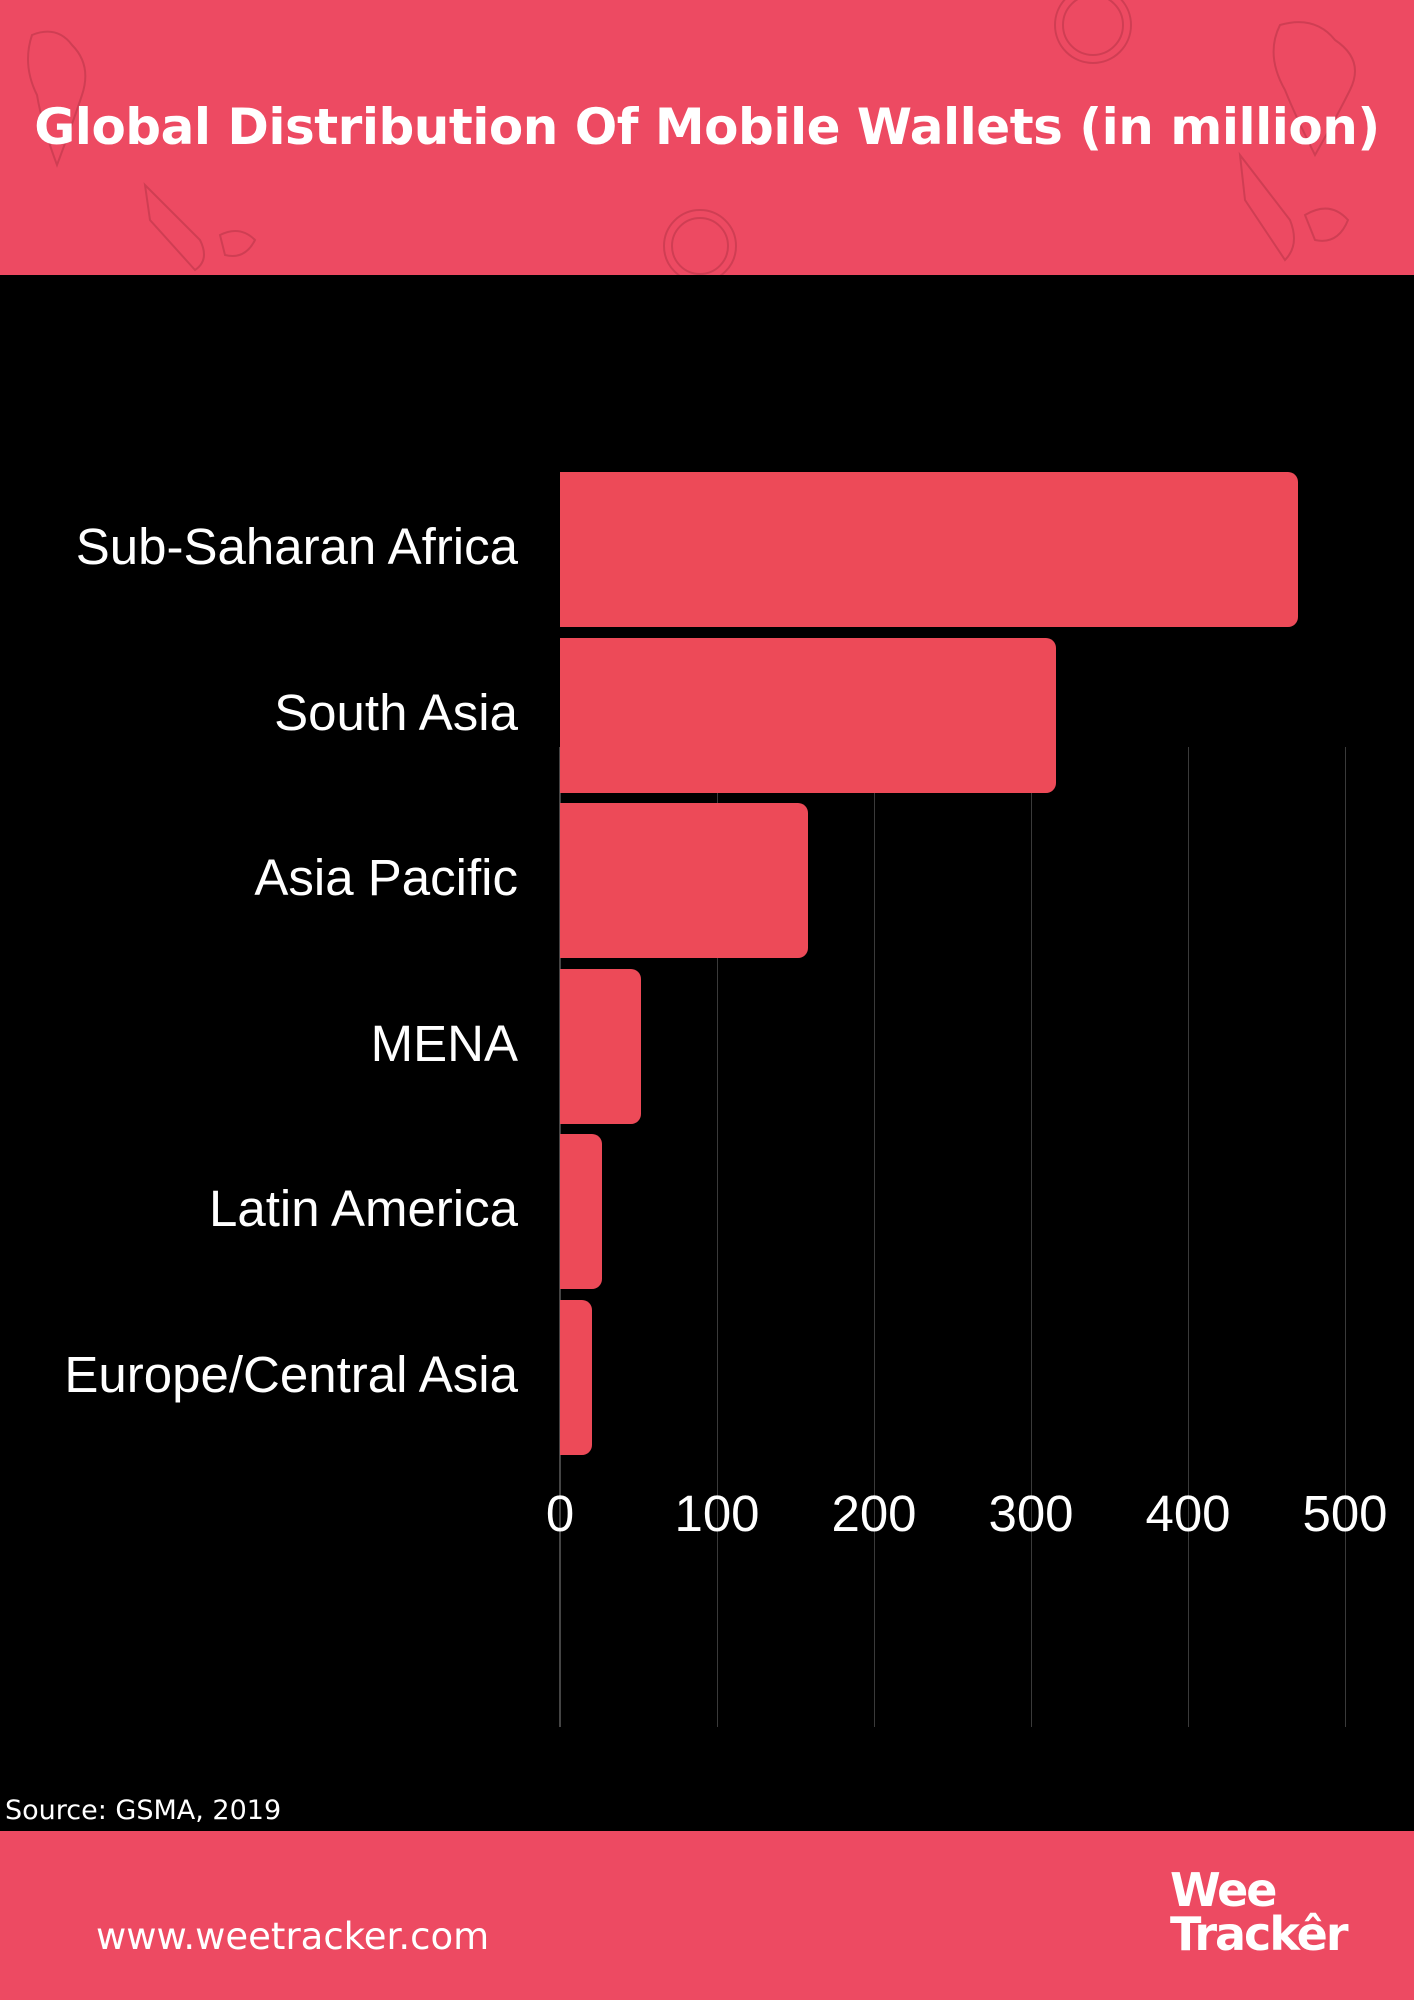 The image size is (1414, 2000). I want to click on category-label: MENA, so click(444, 1043).